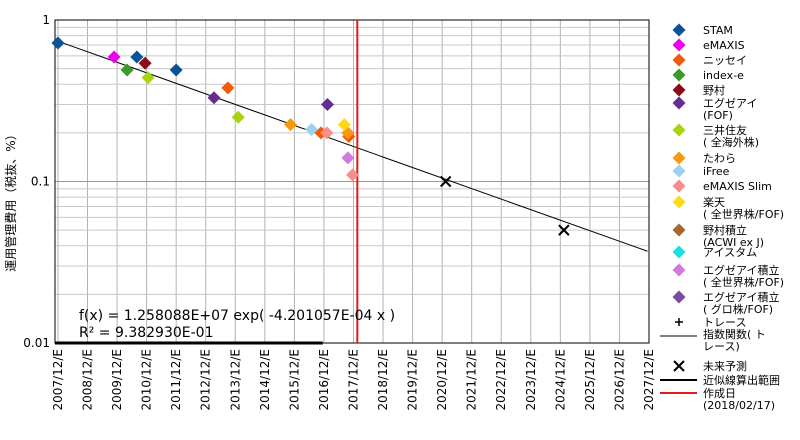 This screenshot has height=440, width=800. Describe the element at coordinates (725, 366) in the screenshot. I see `legend-label-line: 未来予測` at that location.